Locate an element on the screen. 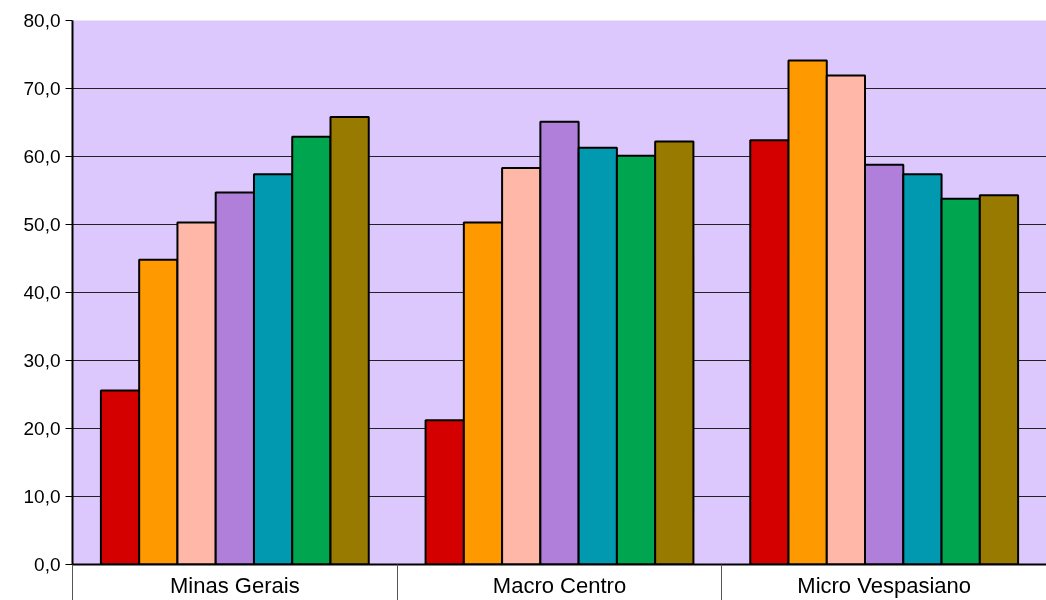 The height and width of the screenshot is (600, 1046). y-tick-label: 20,0 is located at coordinates (42, 428).